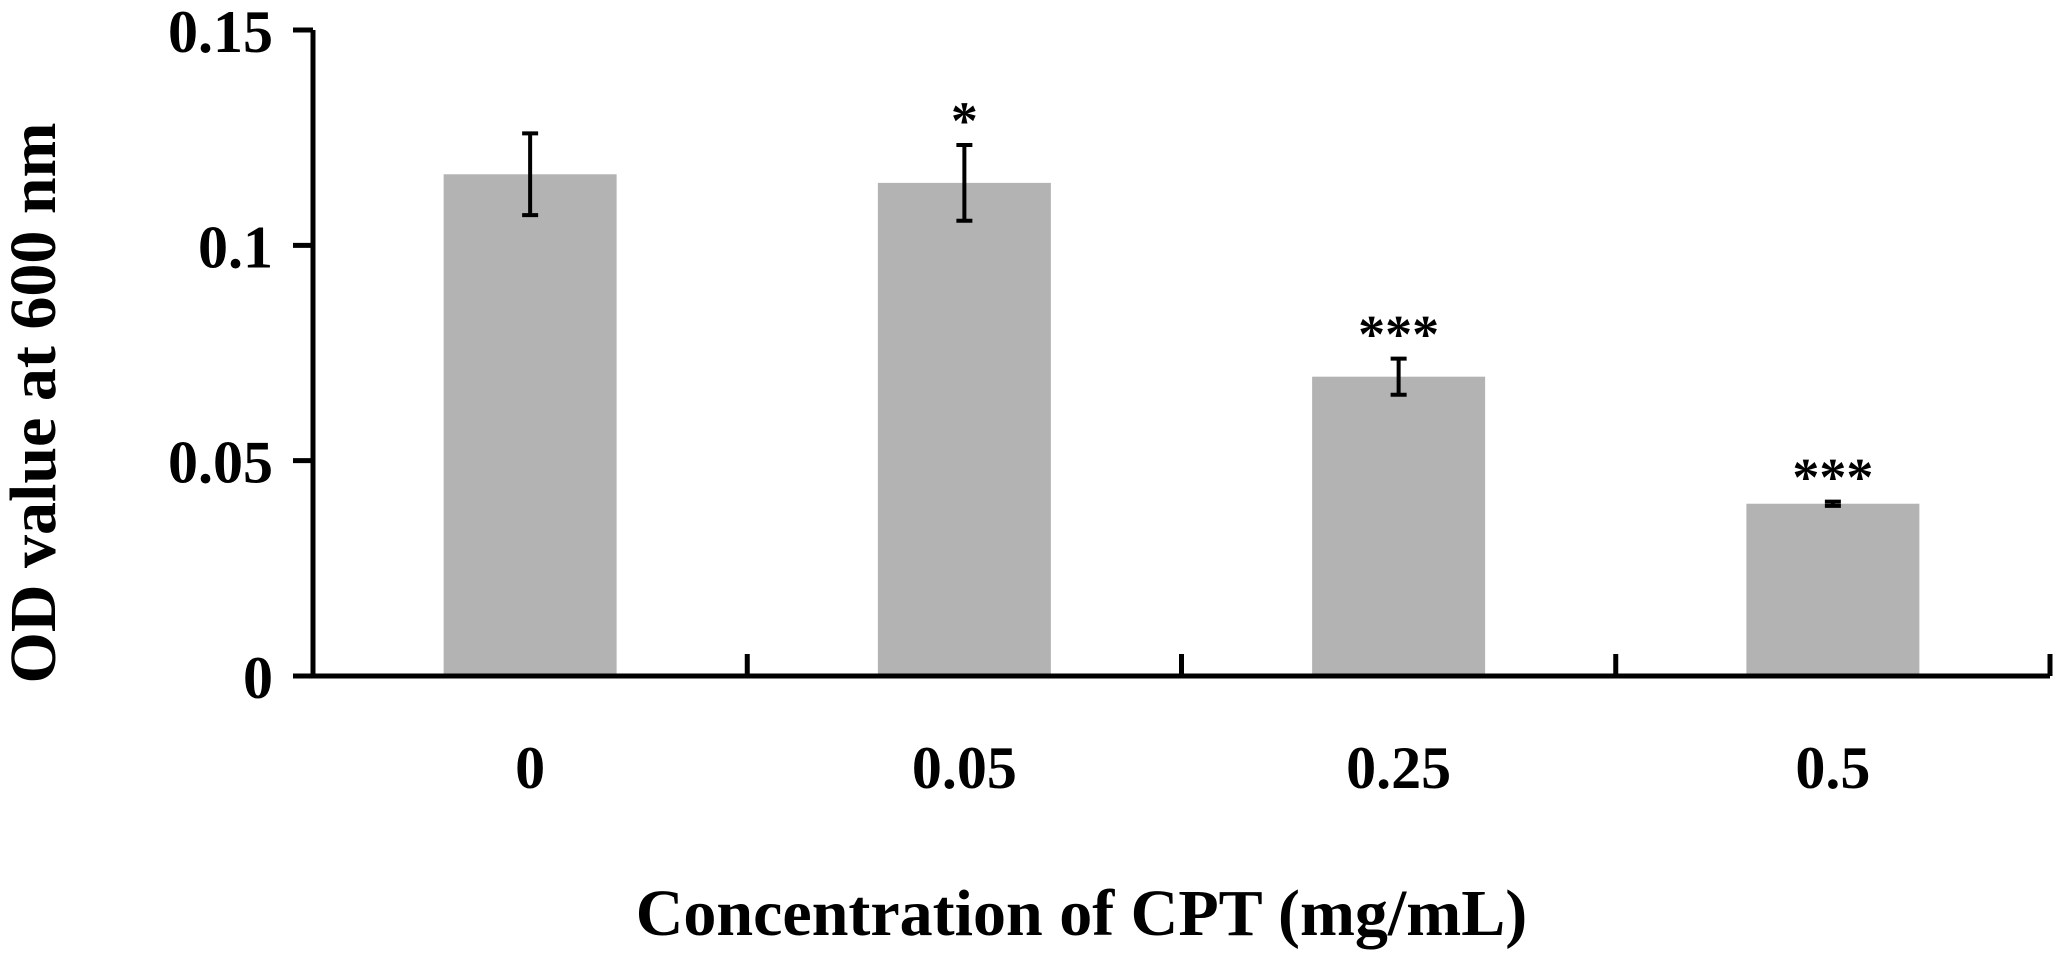 Image resolution: width=2059 pixels, height=971 pixels. Describe the element at coordinates (35, 403) in the screenshot. I see `y-axis-label: OD value at 600 nm` at that location.